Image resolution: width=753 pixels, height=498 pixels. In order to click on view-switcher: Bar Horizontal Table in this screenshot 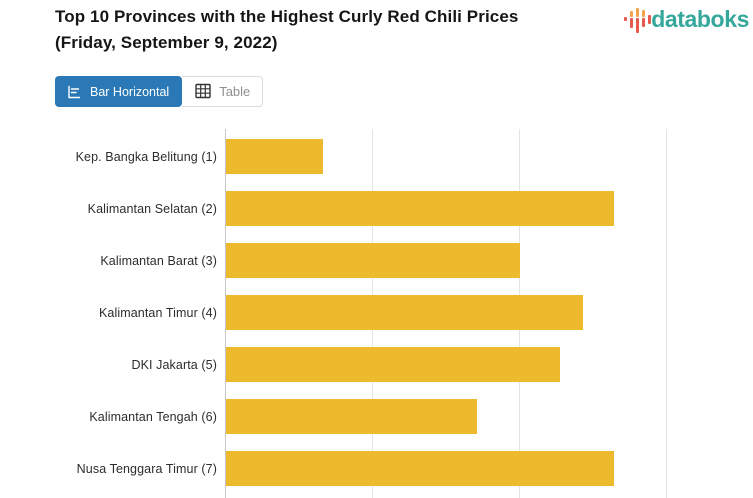, I will do `click(159, 91)`.